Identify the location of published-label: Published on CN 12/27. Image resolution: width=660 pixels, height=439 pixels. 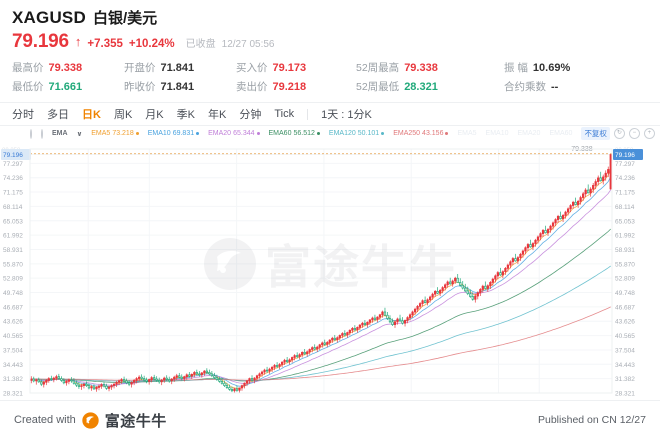
(592, 420).